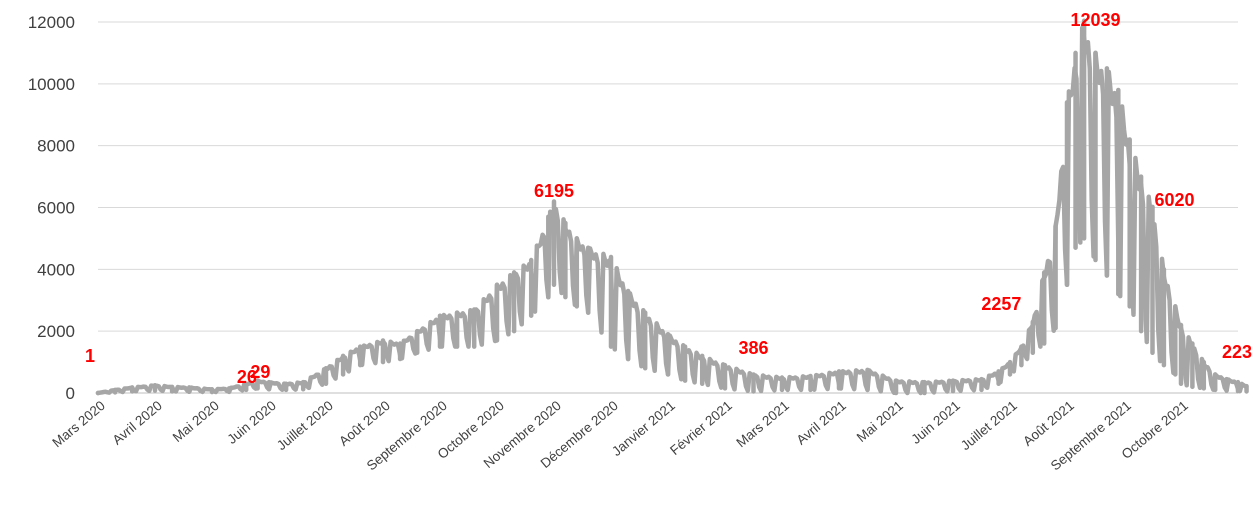  I want to click on x-tick-label: Mai 2021, so click(880, 421).